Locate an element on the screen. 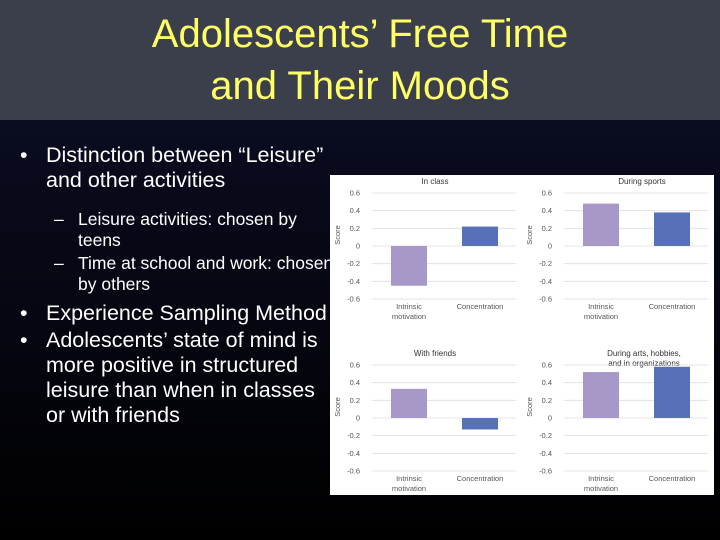 The width and height of the screenshot is (720, 540). sub-bullet-leisure: – Leisure activities: chosen by teens is located at coordinates (178, 230).